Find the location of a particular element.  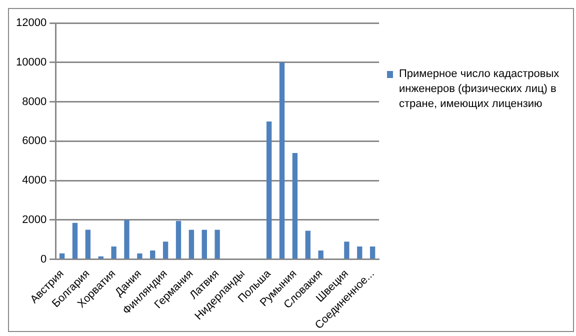

y-tick-label: 0 is located at coordinates (43, 259).